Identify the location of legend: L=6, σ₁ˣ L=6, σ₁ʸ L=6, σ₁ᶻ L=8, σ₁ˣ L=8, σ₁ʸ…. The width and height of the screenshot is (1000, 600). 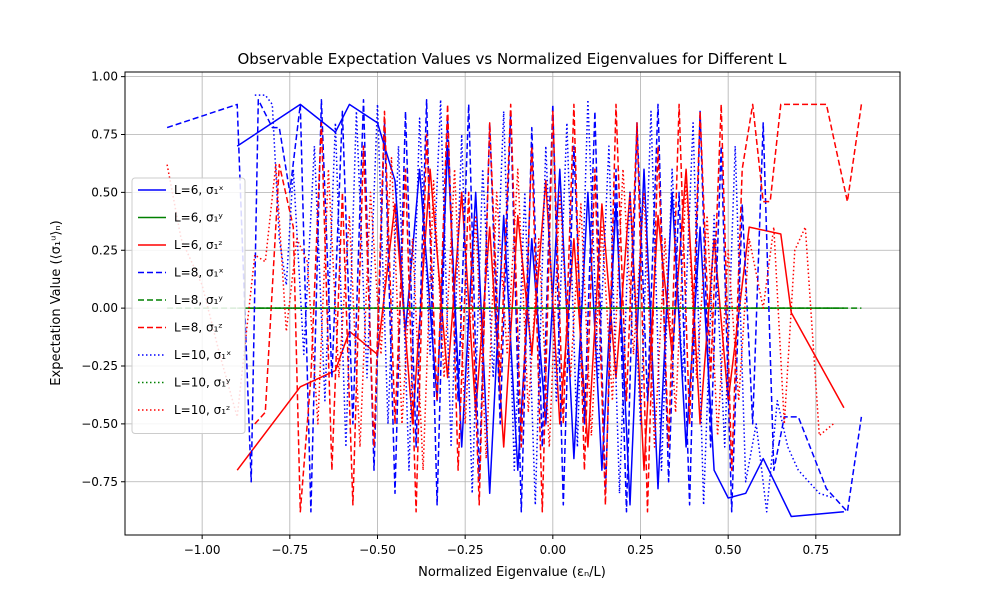
(188, 305).